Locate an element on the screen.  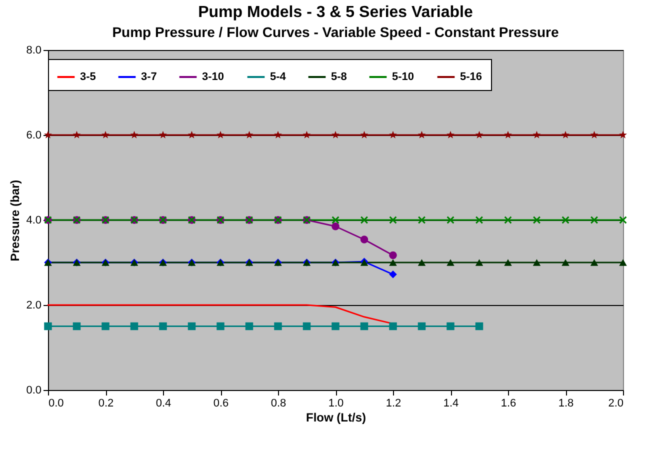
y-tick-label: 4.0 is located at coordinates (34, 220).